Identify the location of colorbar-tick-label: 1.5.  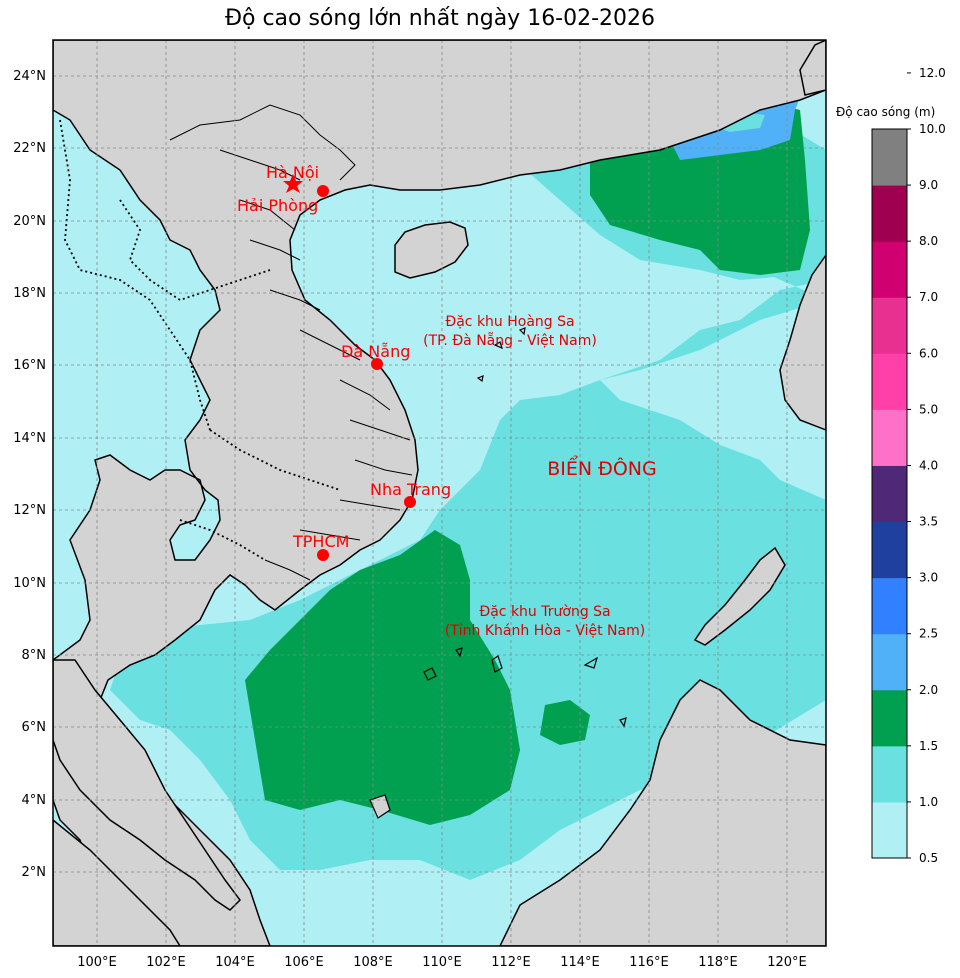
(928, 746).